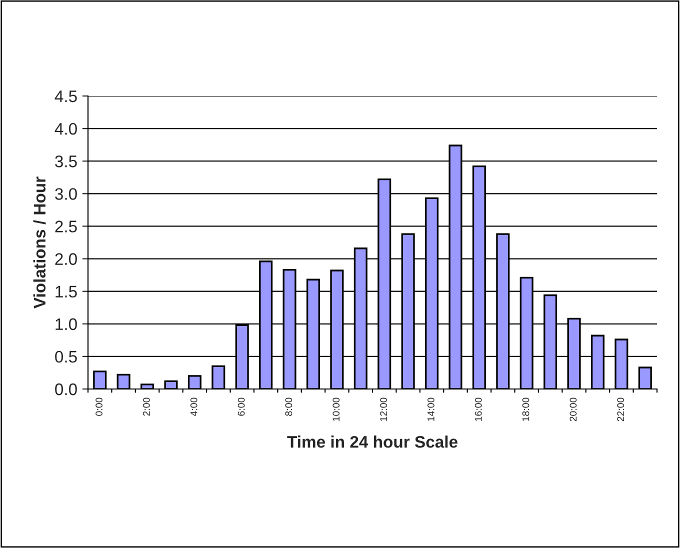 This screenshot has width=680, height=548. I want to click on x-tick-label: 18:00, so click(526, 409).